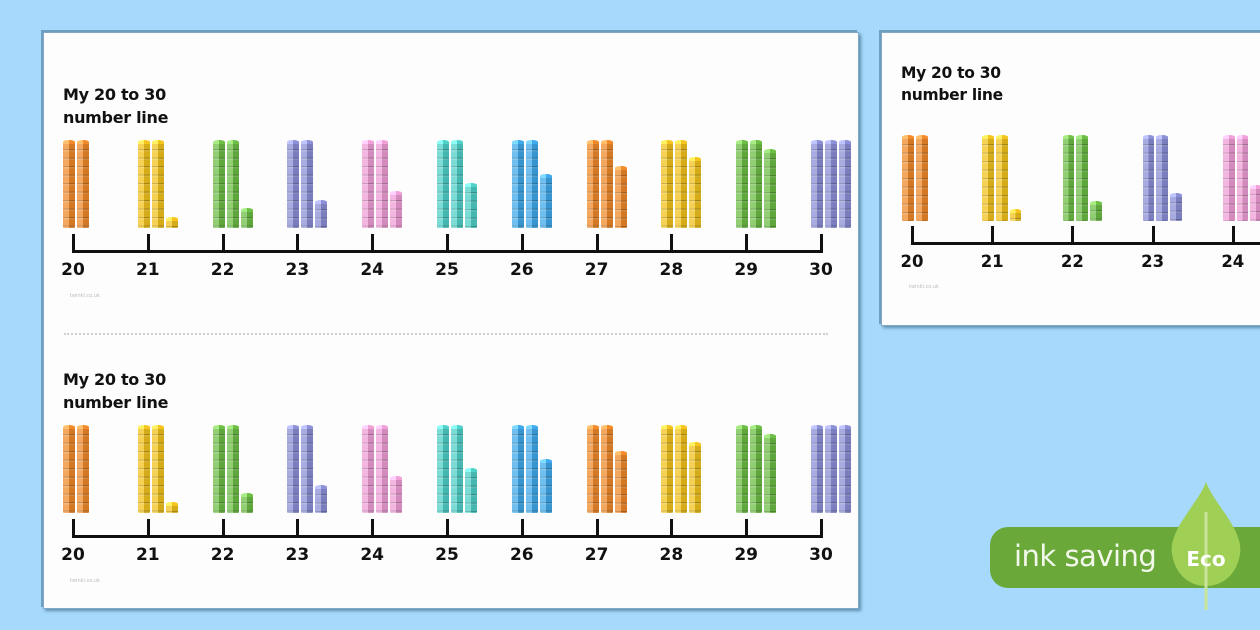 The width and height of the screenshot is (1260, 630). What do you see at coordinates (746, 270) in the screenshot?
I see `number-label-29: 29` at bounding box center [746, 270].